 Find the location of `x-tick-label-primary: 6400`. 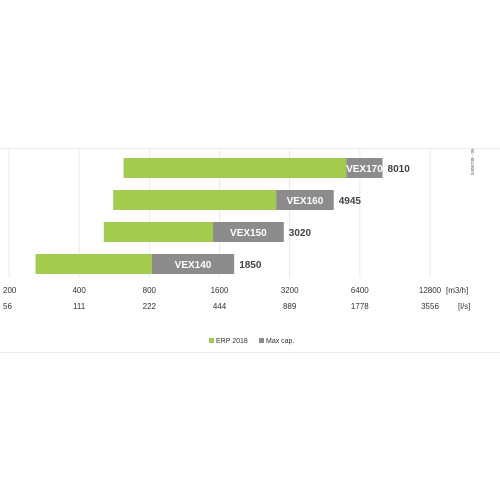

x-tick-label-primary: 6400 is located at coordinates (360, 290).